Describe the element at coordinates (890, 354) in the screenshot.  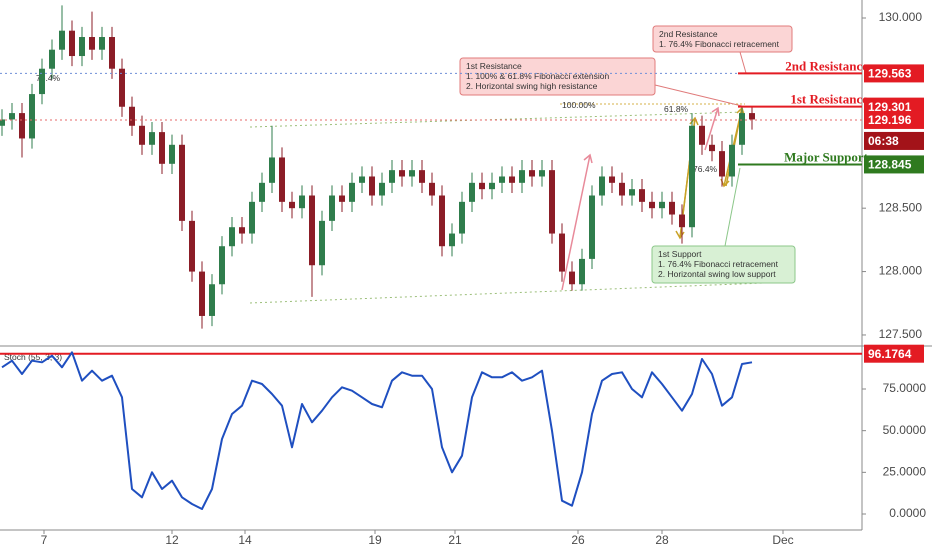
I see `level-label: 96.1764` at that location.